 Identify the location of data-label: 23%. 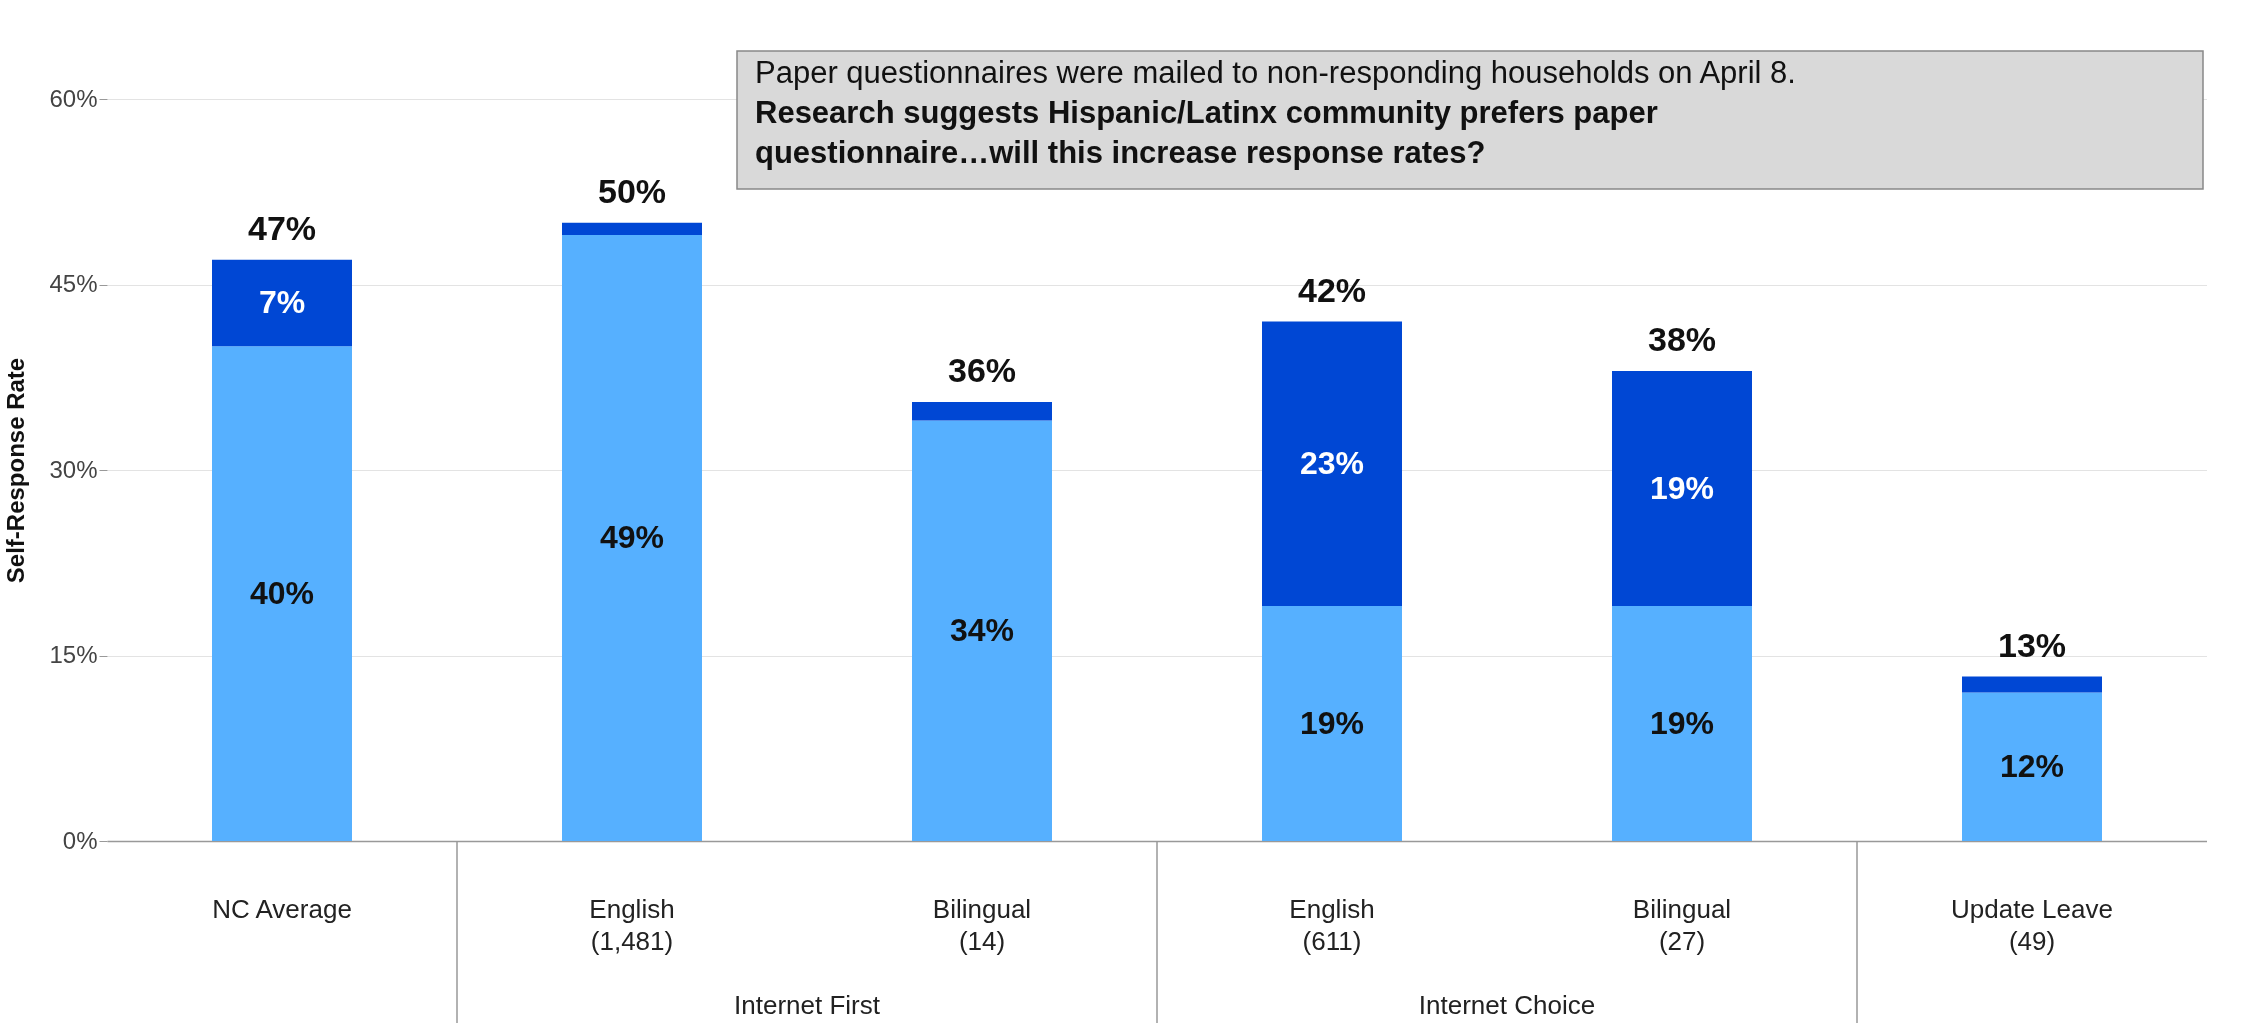
(1332, 462).